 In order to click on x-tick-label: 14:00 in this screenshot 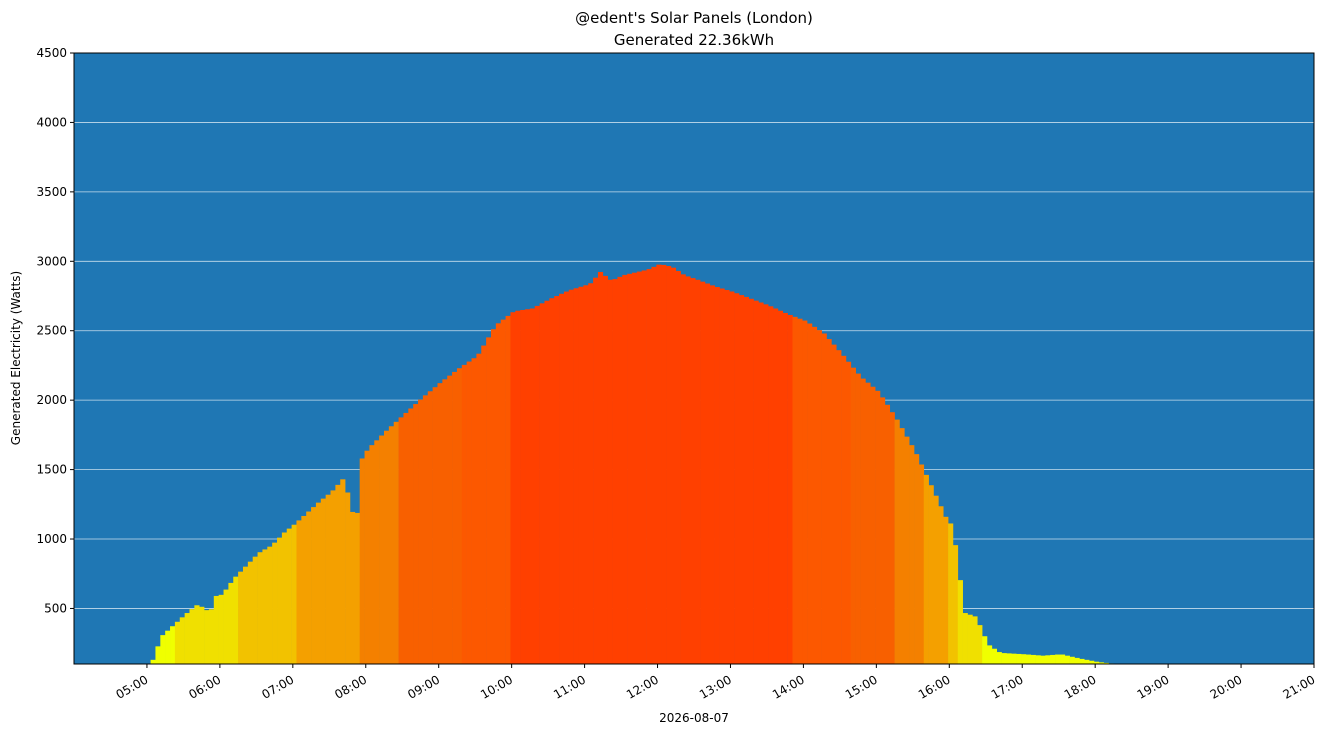, I will do `click(788, 686)`.